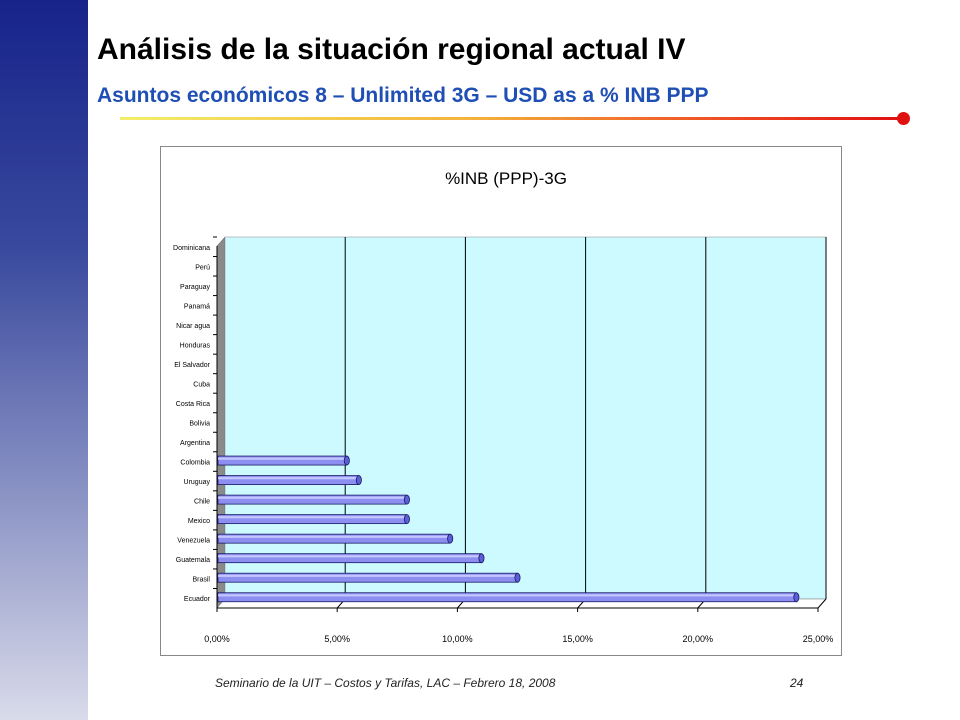 The height and width of the screenshot is (720, 960). I want to click on x-tick-label: 5,00%, so click(337, 639).